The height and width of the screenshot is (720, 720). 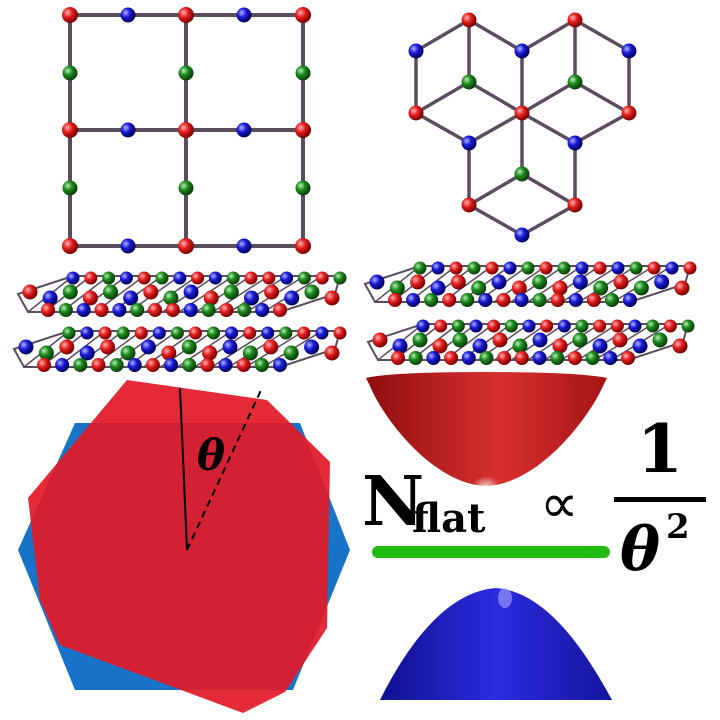 I want to click on formula-denominator-exponent: 2, so click(x=678, y=527).